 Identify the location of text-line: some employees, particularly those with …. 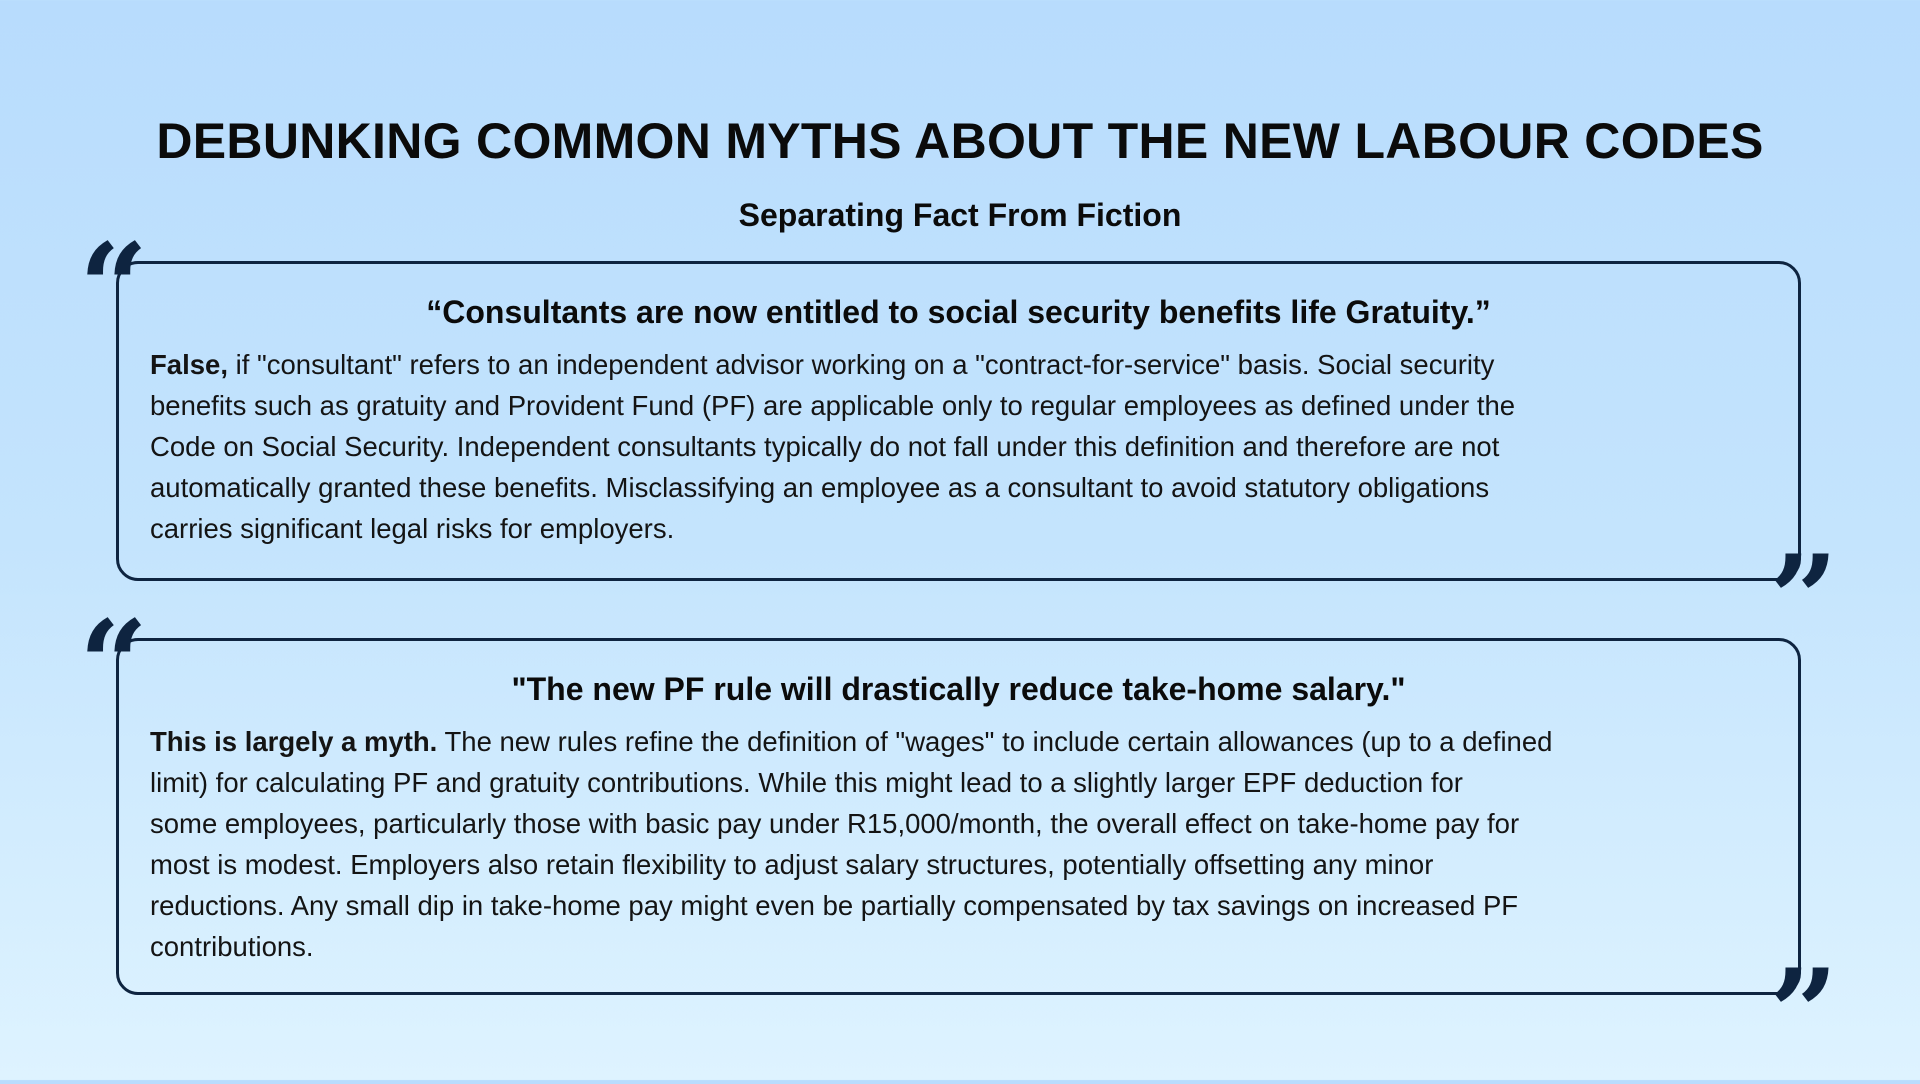
(835, 823).